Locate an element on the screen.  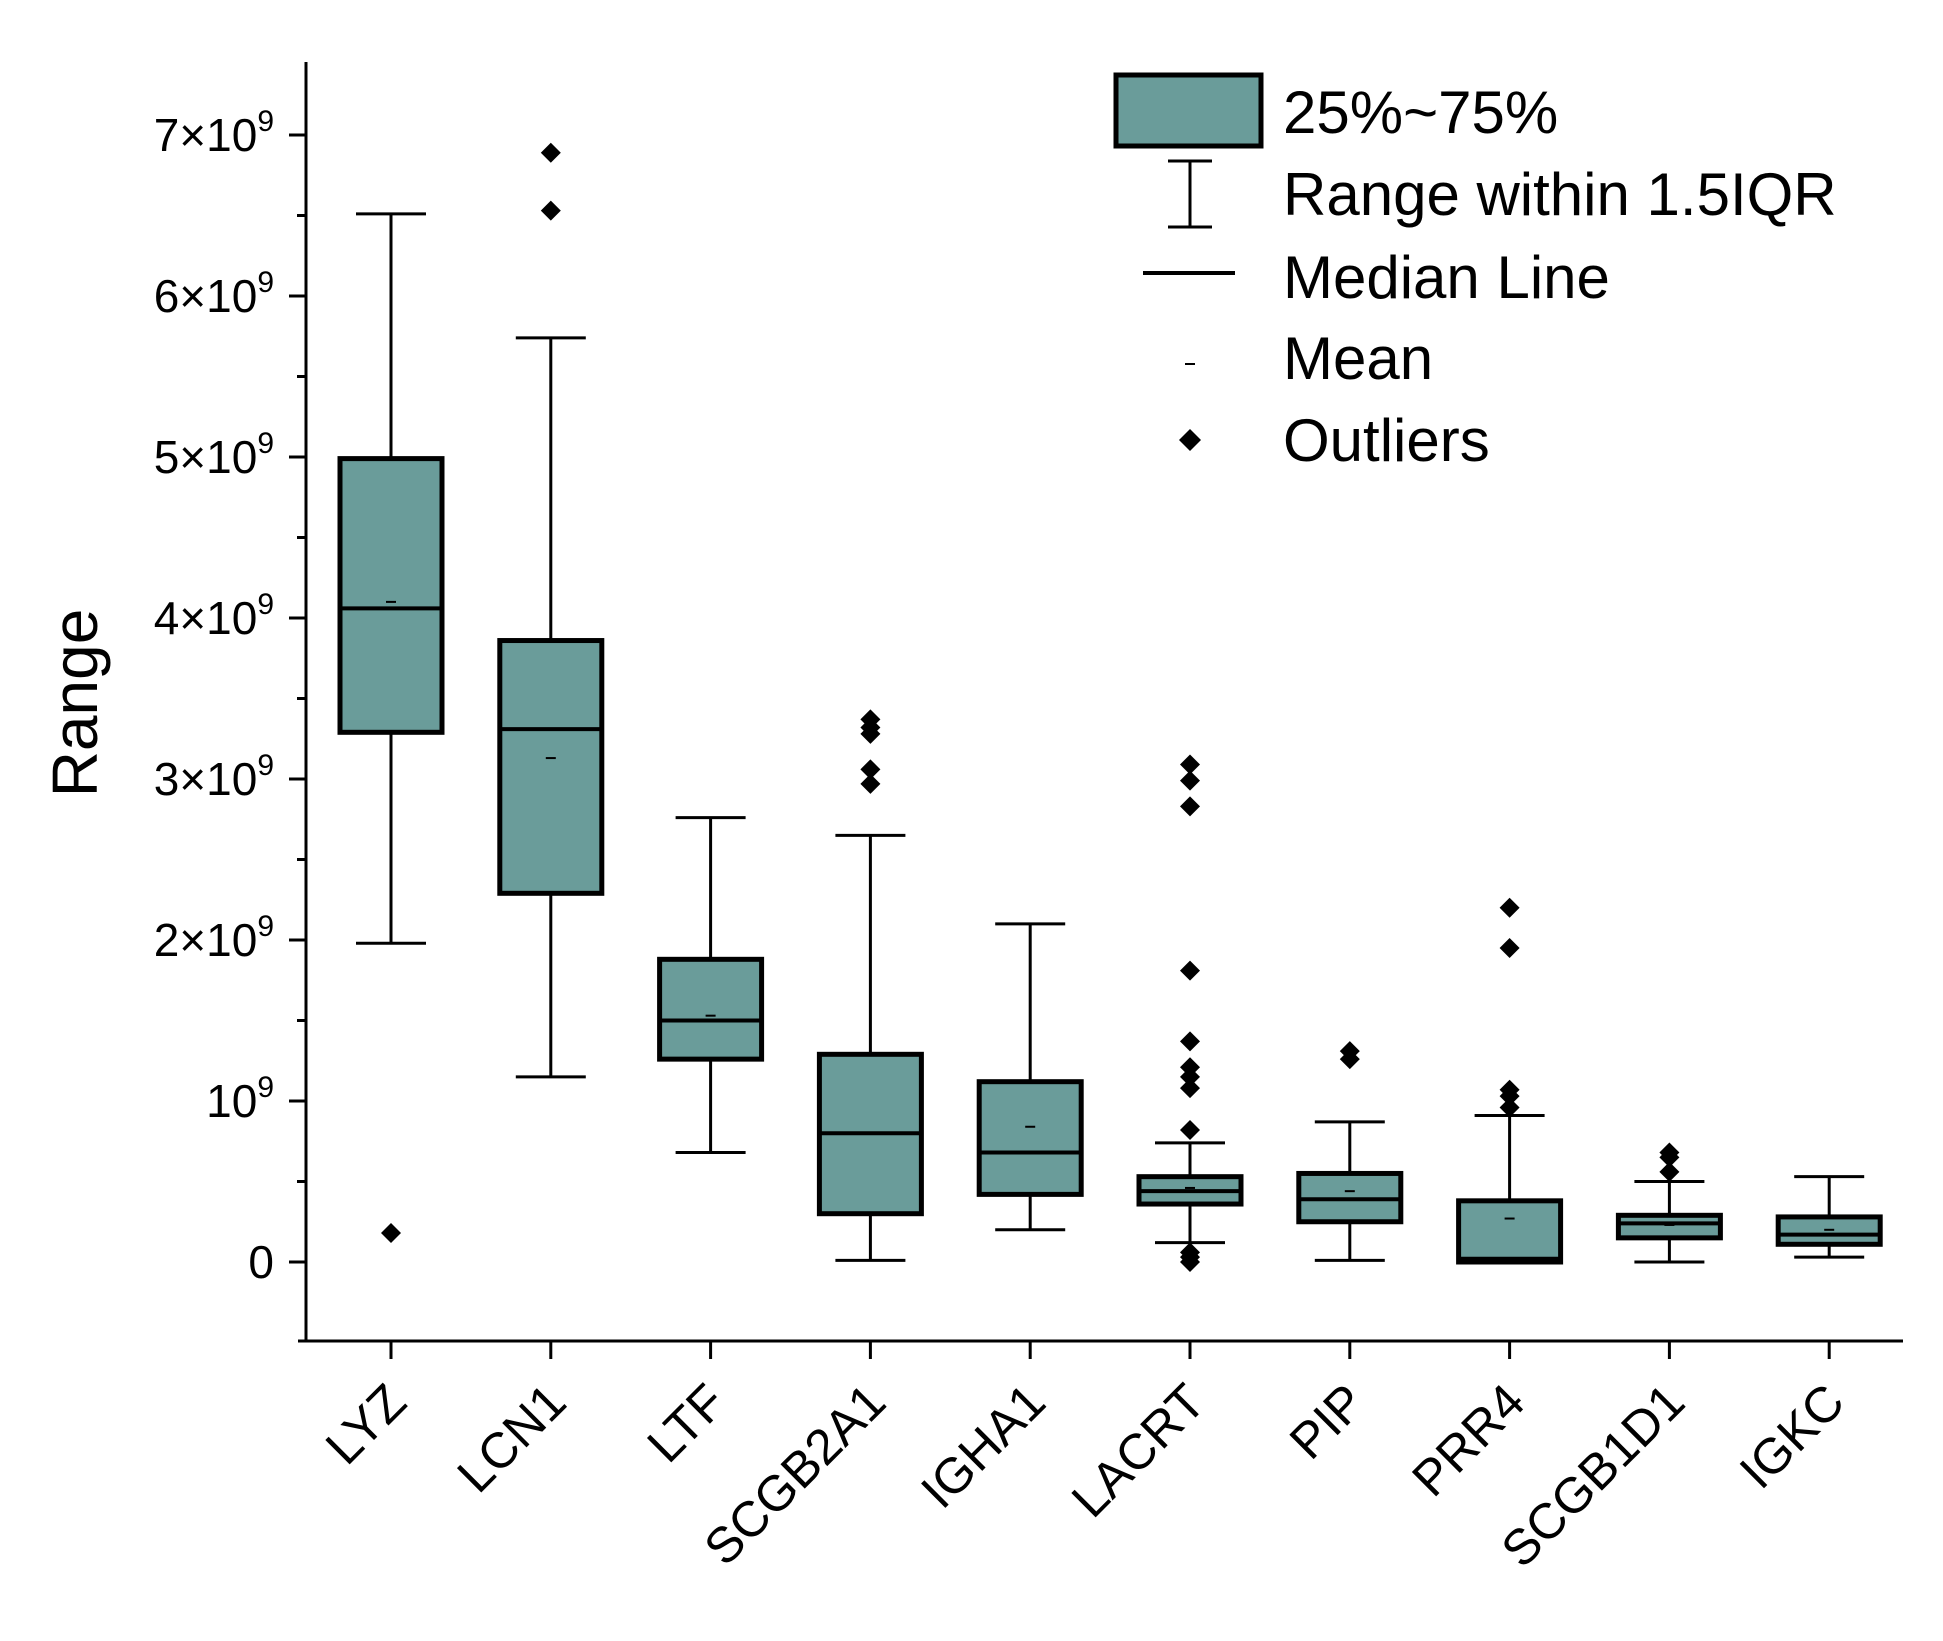
x-category-label: PRR4 is located at coordinates (1468, 1440).